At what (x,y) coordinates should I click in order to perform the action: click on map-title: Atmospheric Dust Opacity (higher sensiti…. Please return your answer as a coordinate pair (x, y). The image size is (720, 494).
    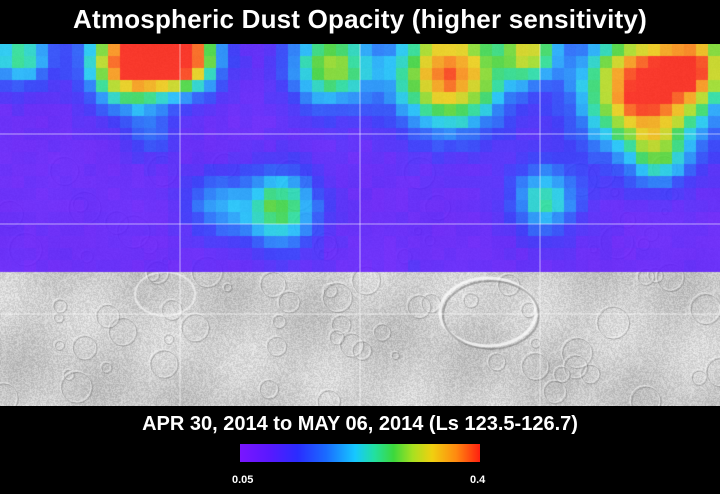
    Looking at the image, I should click on (360, 19).